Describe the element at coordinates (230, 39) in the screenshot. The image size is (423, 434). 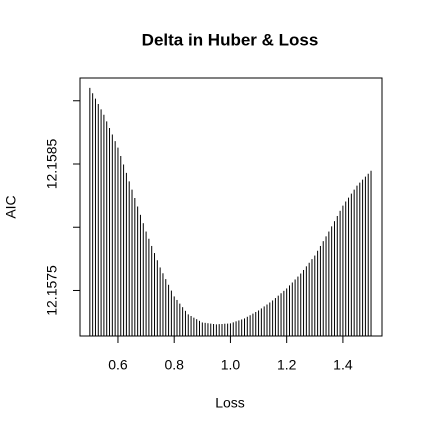
I see `chart-title: Delta in Huber & Loss` at that location.